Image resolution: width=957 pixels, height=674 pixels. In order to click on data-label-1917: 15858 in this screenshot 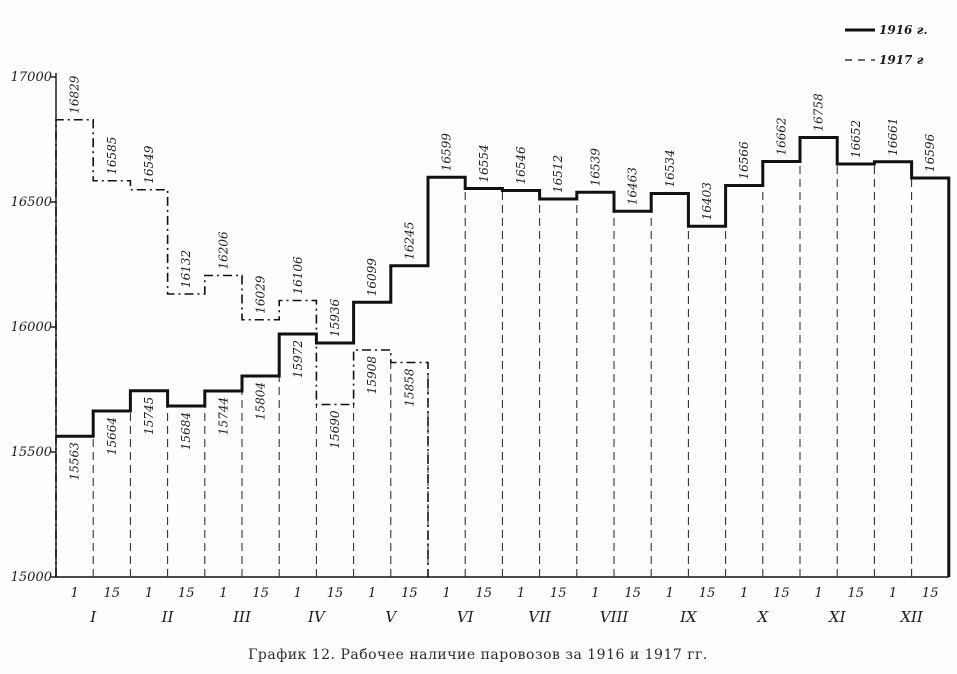, I will do `click(409, 387)`.